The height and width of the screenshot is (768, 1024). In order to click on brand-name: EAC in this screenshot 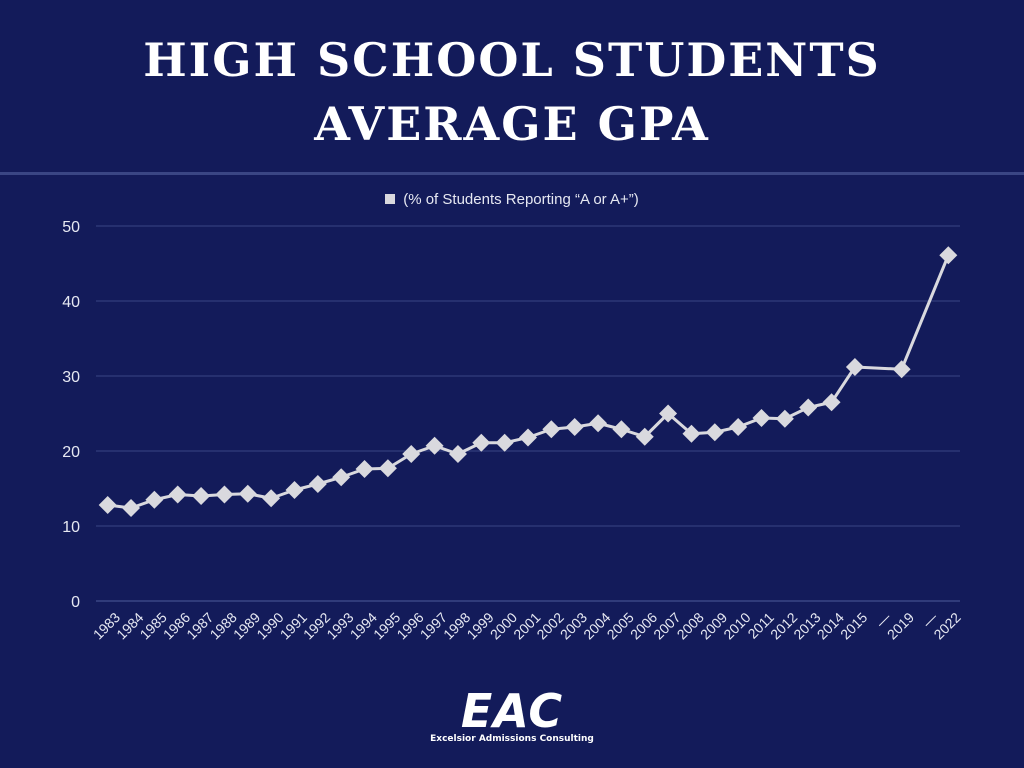, I will do `click(512, 711)`.